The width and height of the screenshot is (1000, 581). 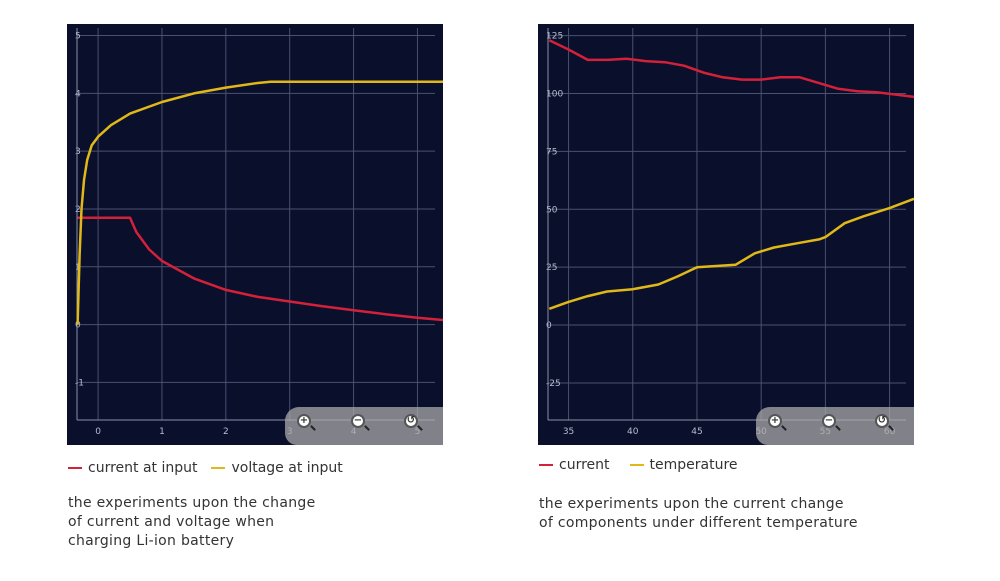 What do you see at coordinates (226, 432) in the screenshot?
I see `x-tick-label: 2` at bounding box center [226, 432].